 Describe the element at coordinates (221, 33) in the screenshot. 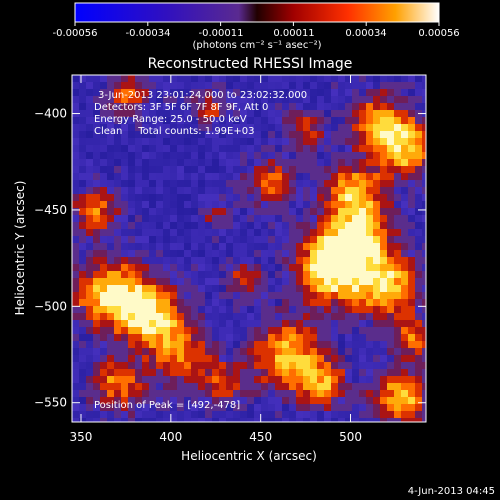

I see `colorbar-tick-label: -0.00011` at that location.